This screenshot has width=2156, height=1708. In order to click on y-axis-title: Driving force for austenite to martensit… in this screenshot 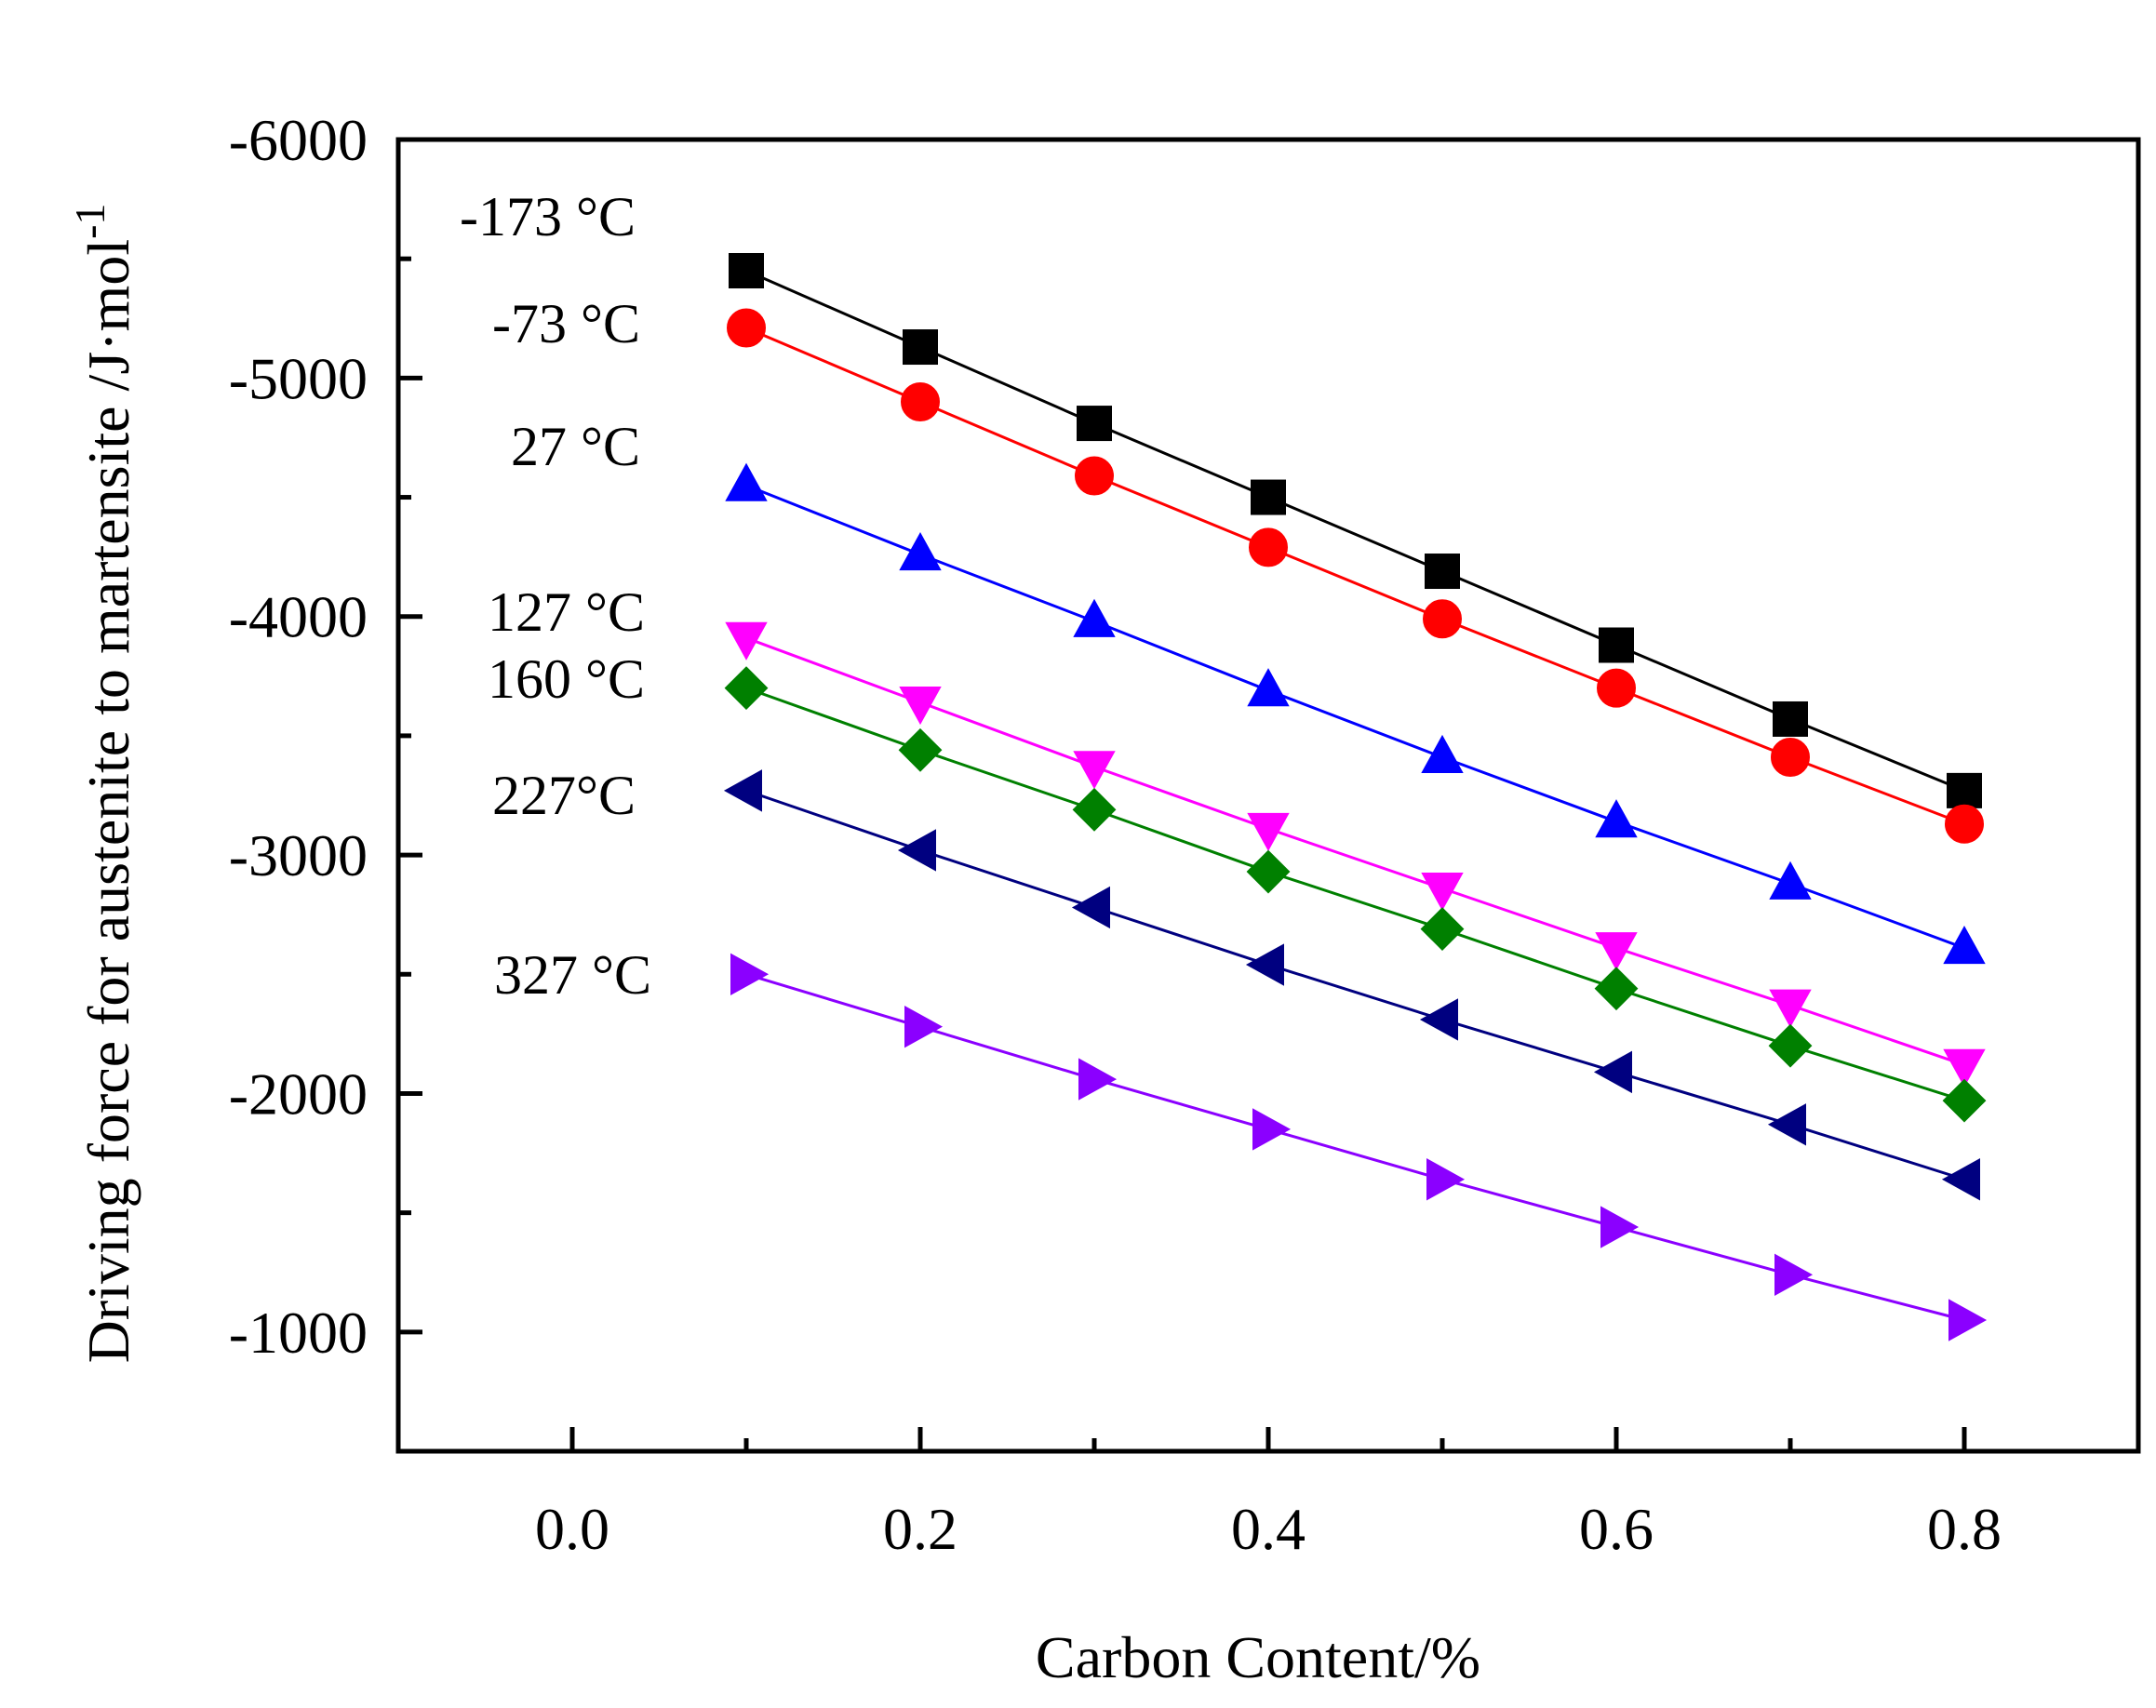, I will do `click(103, 784)`.